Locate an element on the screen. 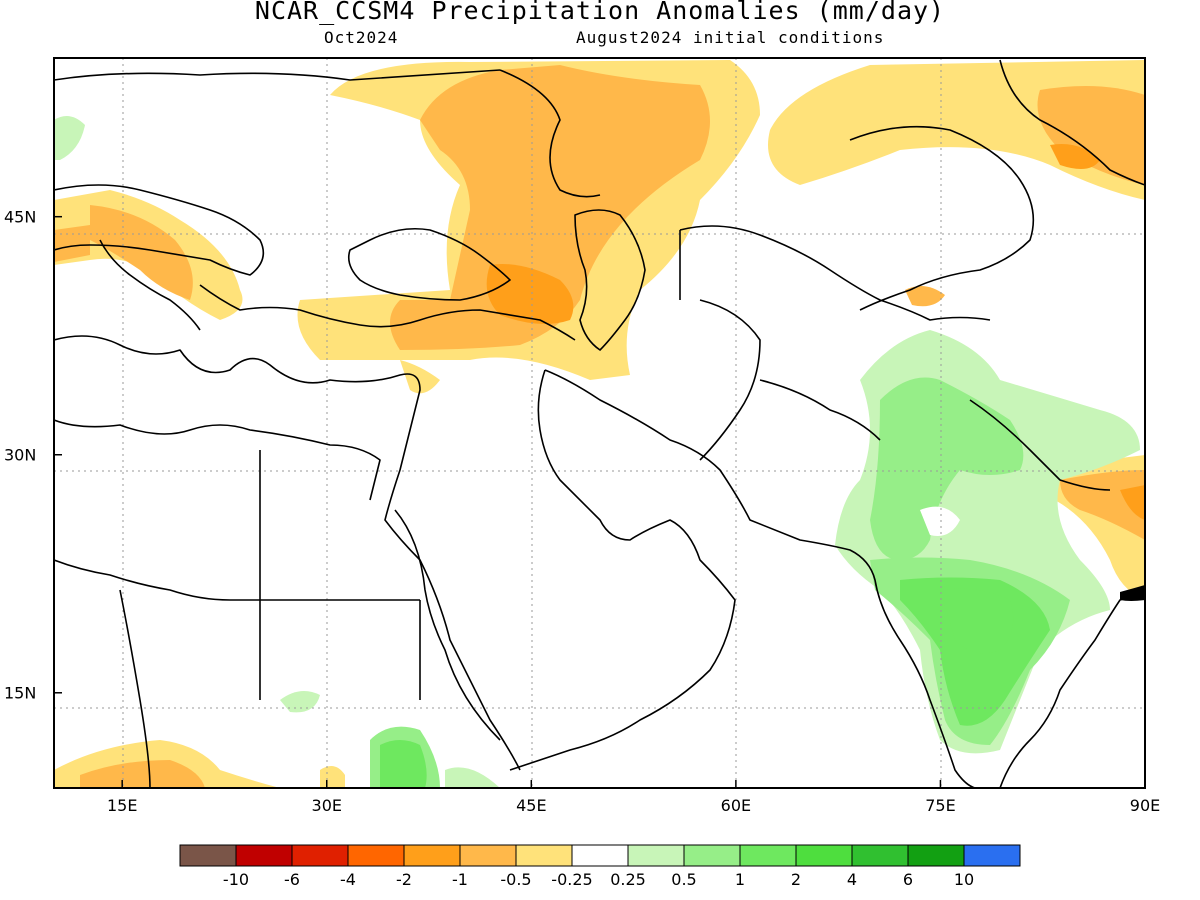  colorbar-label: -0.25 is located at coordinates (572, 879).